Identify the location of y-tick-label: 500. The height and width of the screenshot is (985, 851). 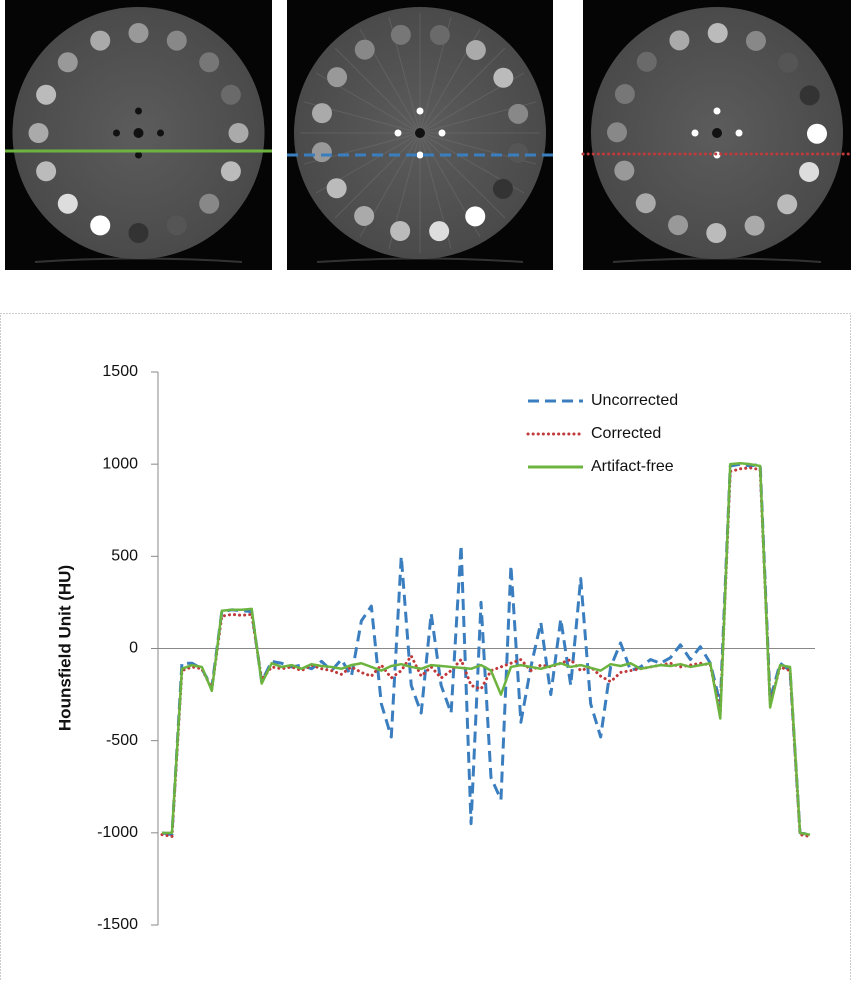
(124, 556).